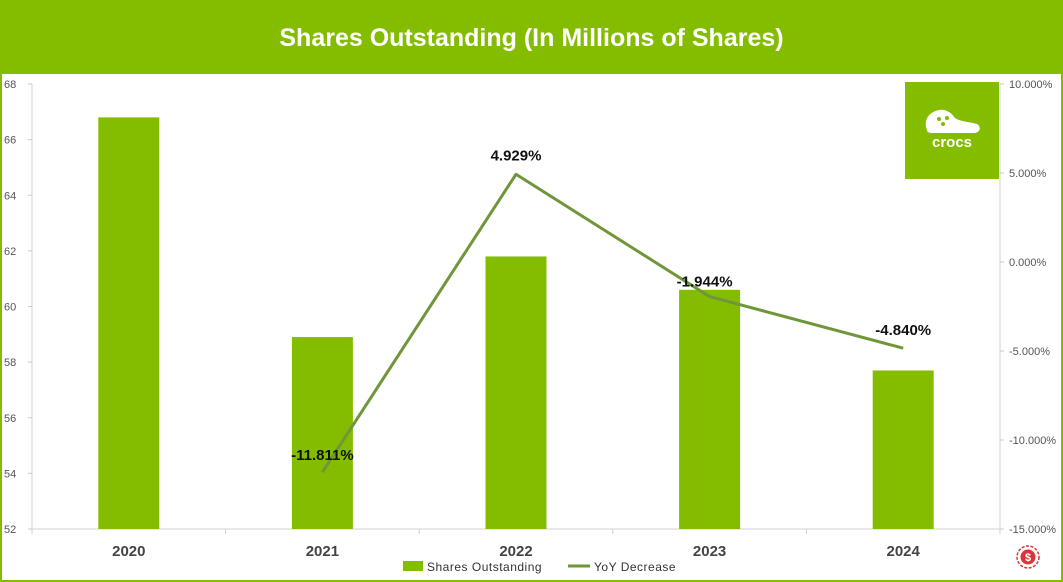 This screenshot has width=1063, height=582. What do you see at coordinates (1029, 352) in the screenshot?
I see `right-tick-label: -5.000%` at bounding box center [1029, 352].